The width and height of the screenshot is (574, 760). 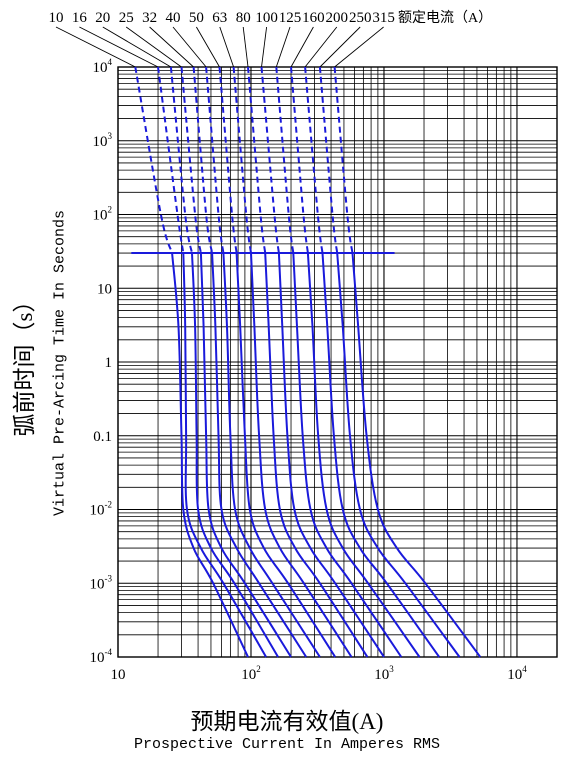 I want to click on y-tick-label: 10⁴, so click(x=103, y=66).